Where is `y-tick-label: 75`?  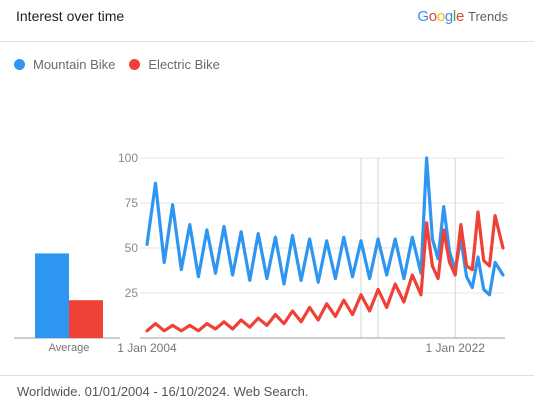
y-tick-label: 75 is located at coordinates (132, 203).